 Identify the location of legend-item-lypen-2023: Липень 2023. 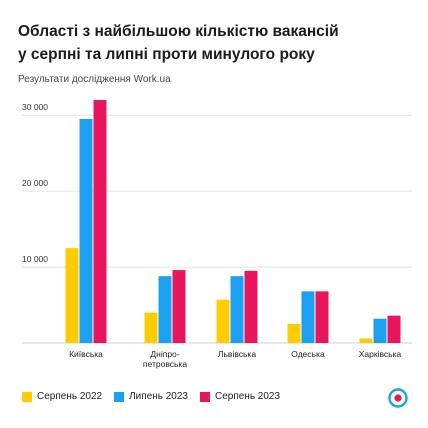
(151, 396).